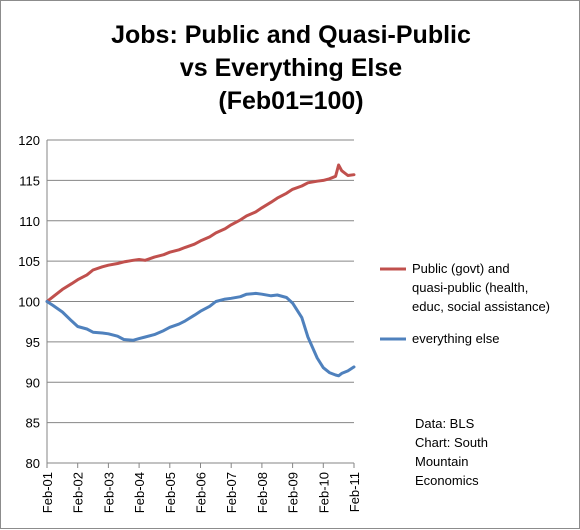  Describe the element at coordinates (323, 492) in the screenshot. I see `x-tick-label: Feb-10` at that location.